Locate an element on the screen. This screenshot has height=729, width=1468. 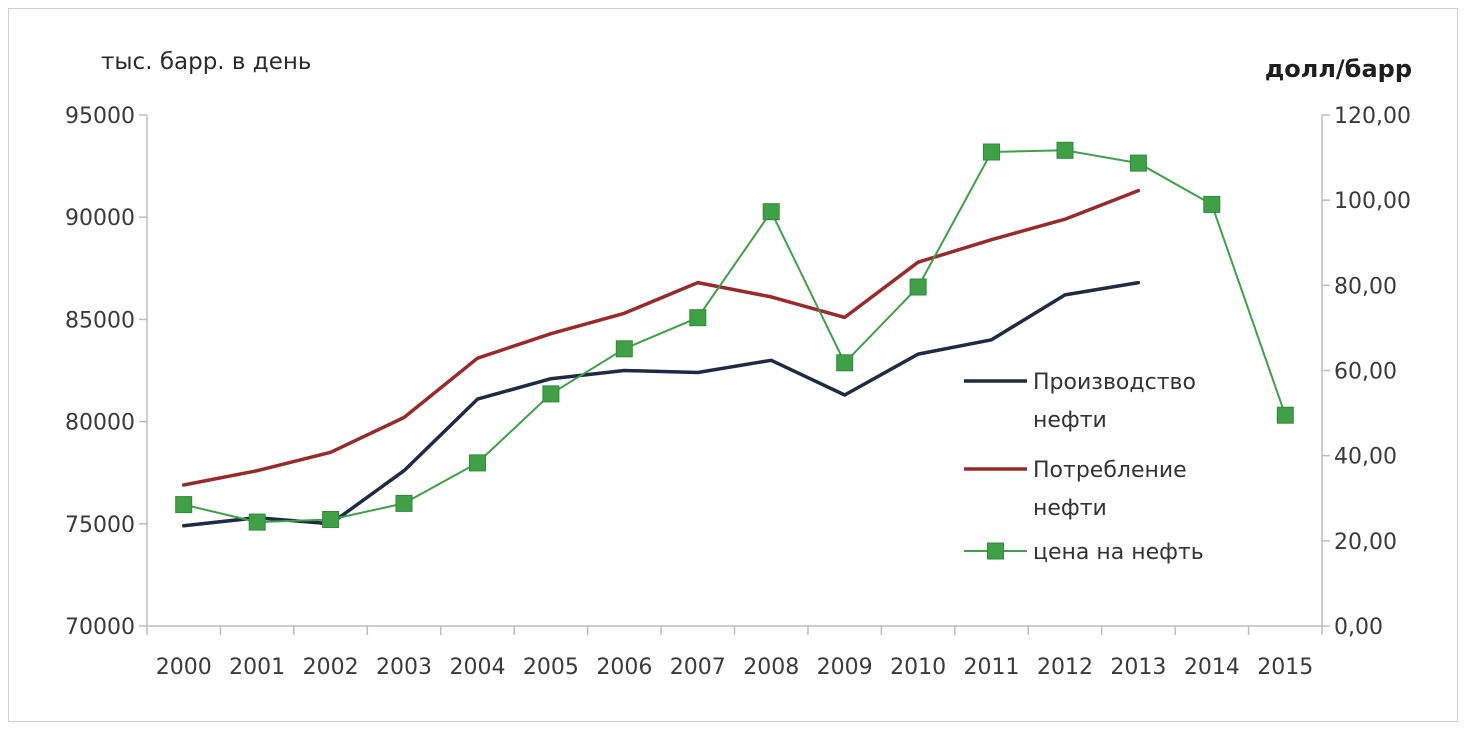
legend-label-line: Производство is located at coordinates (1114, 382).